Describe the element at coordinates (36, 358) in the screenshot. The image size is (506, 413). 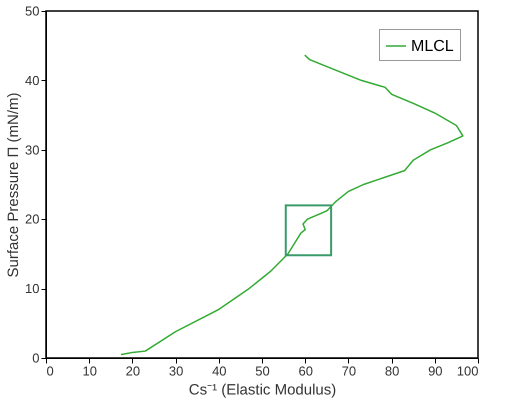
I see `y-tick-label: 0` at that location.